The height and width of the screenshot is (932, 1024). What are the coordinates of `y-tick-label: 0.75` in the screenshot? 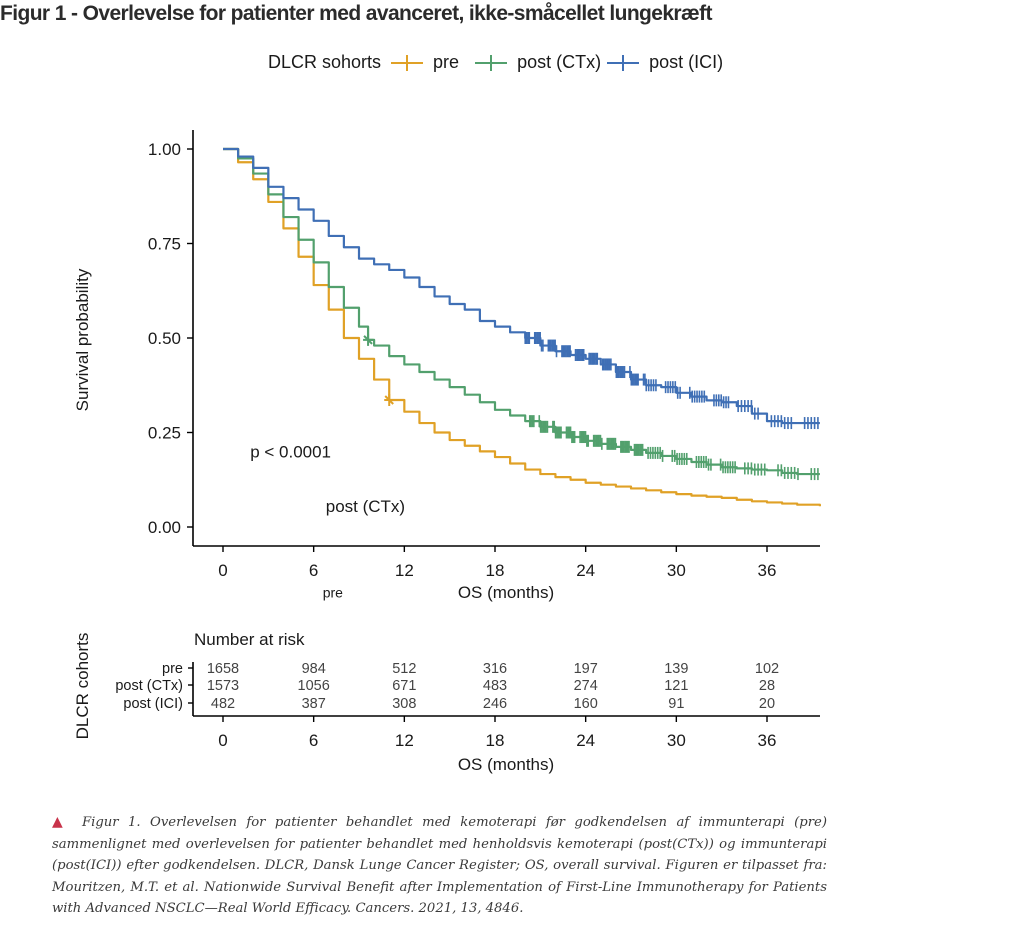 It's located at (164, 244).